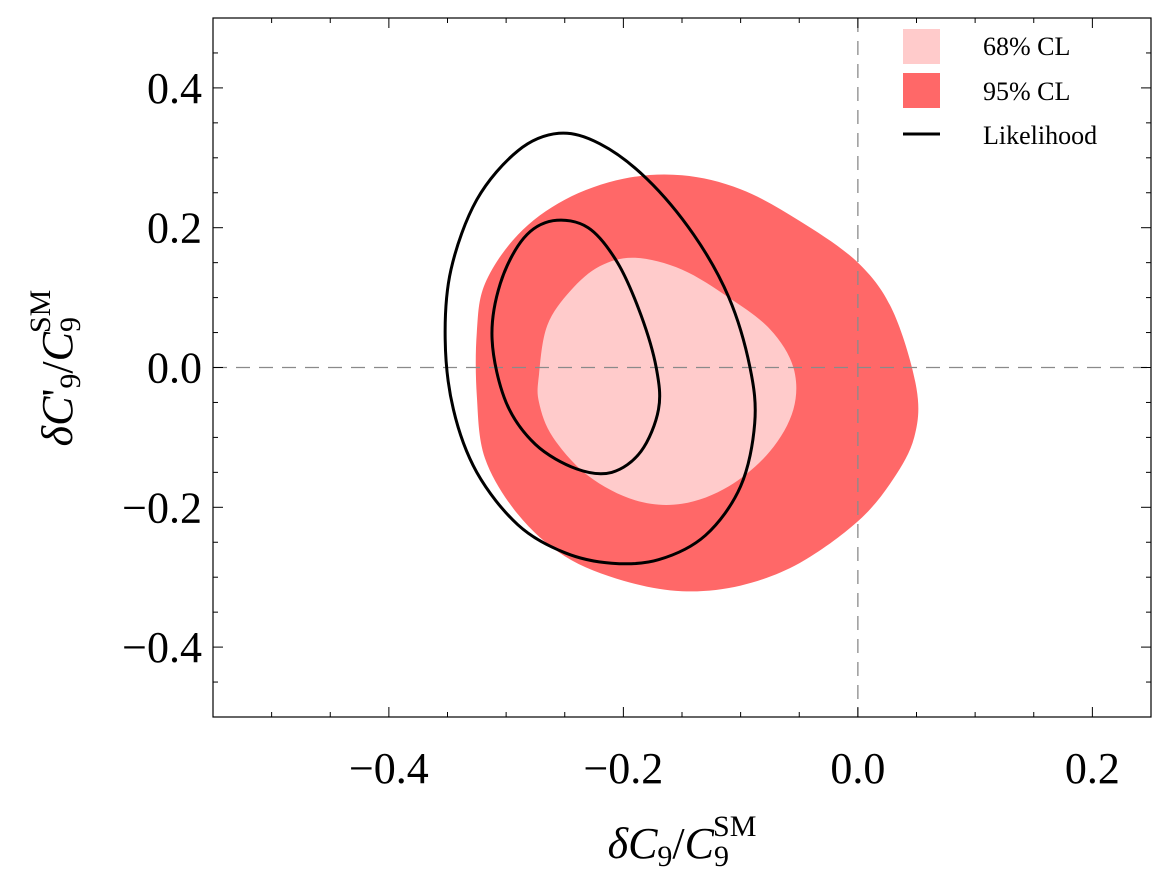 This screenshot has height=894, width=1165. I want to click on y-axis-title: δC'9/C9SM, so click(55, 368).